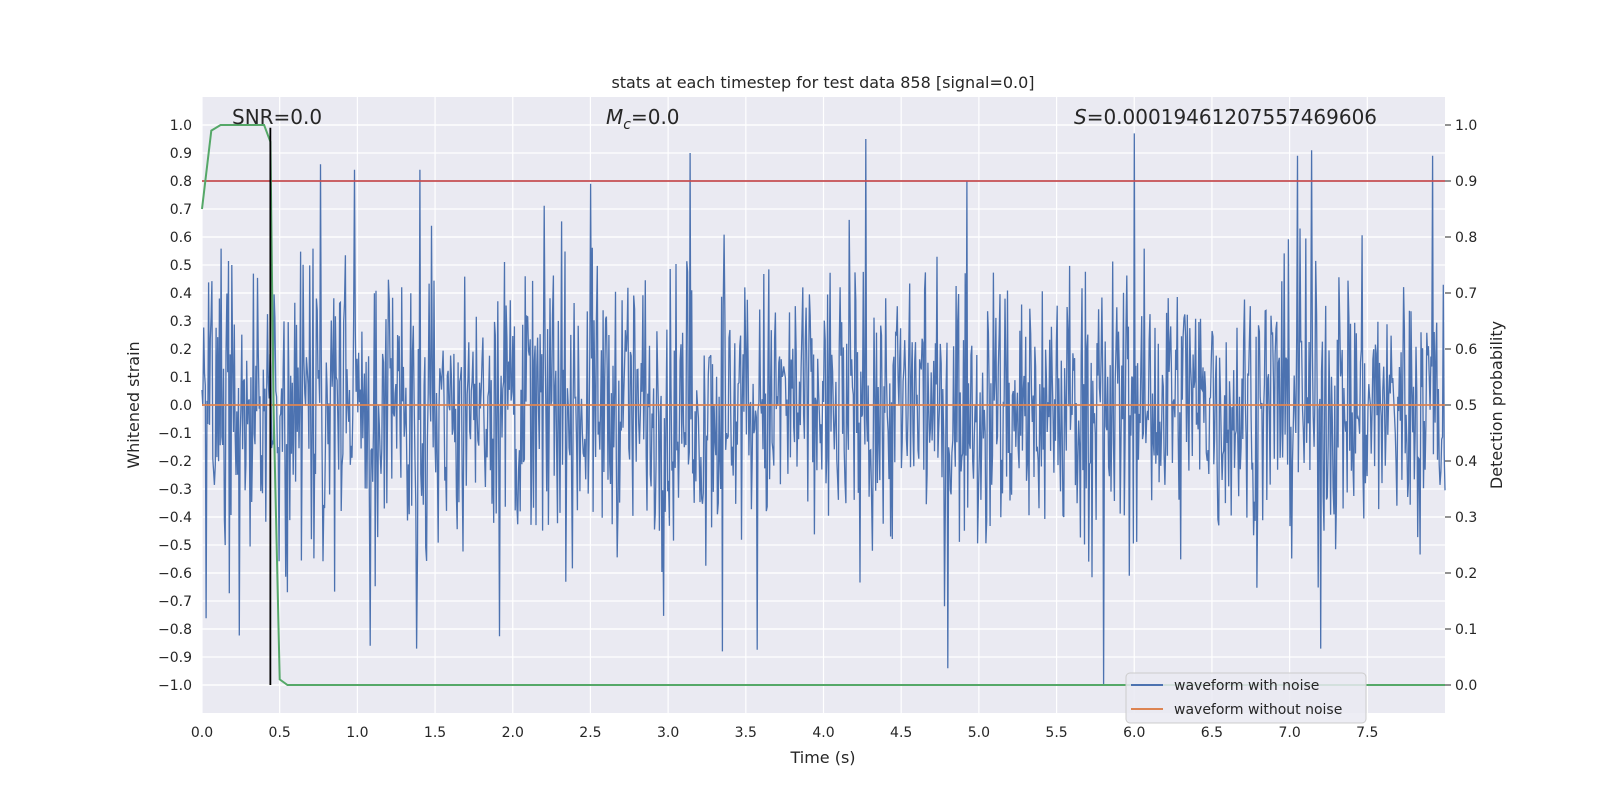 This screenshot has width=1600, height=800. I want to click on y-tick-label-left: 0.2, so click(181, 350).